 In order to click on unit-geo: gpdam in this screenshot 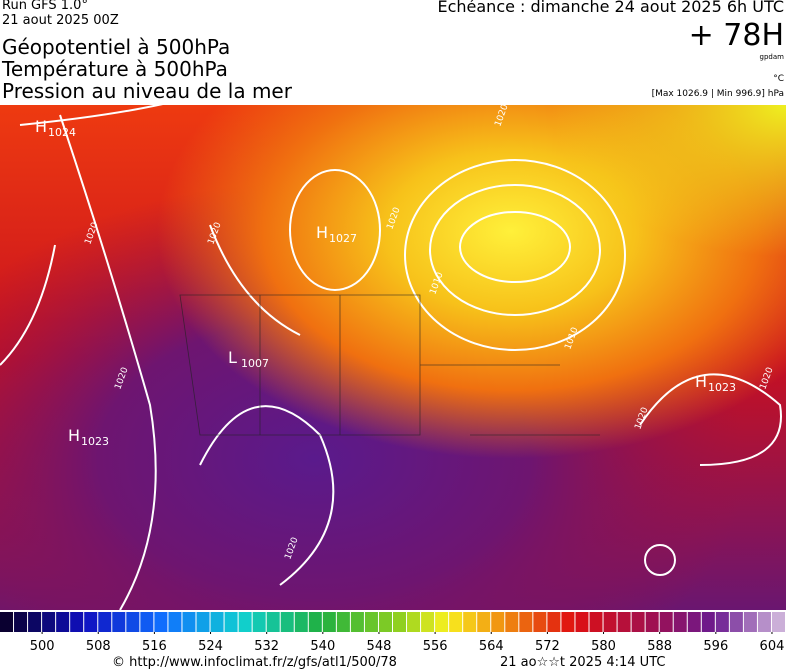, I will do `click(771, 57)`.